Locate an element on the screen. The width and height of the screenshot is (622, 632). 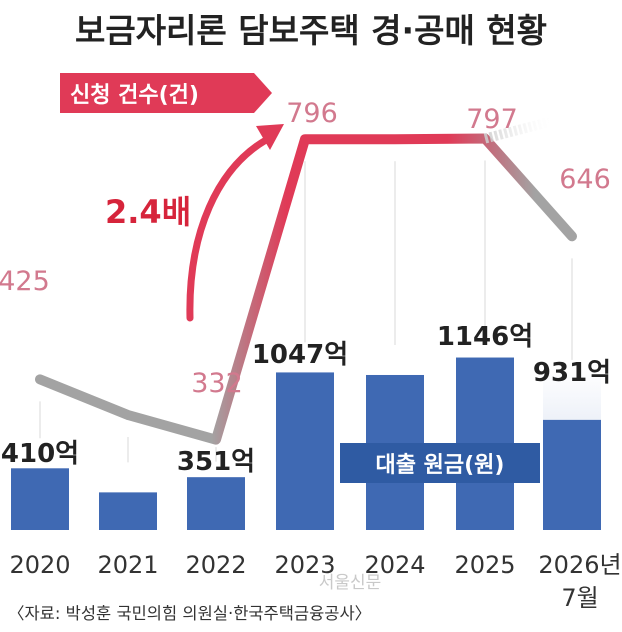
line-legend-label: 신청 건수(건) is located at coordinates (134, 95).